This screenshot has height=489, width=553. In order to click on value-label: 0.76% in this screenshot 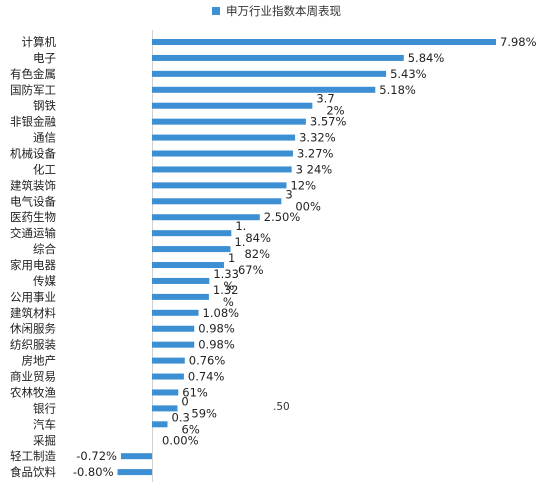, I will do `click(207, 361)`.